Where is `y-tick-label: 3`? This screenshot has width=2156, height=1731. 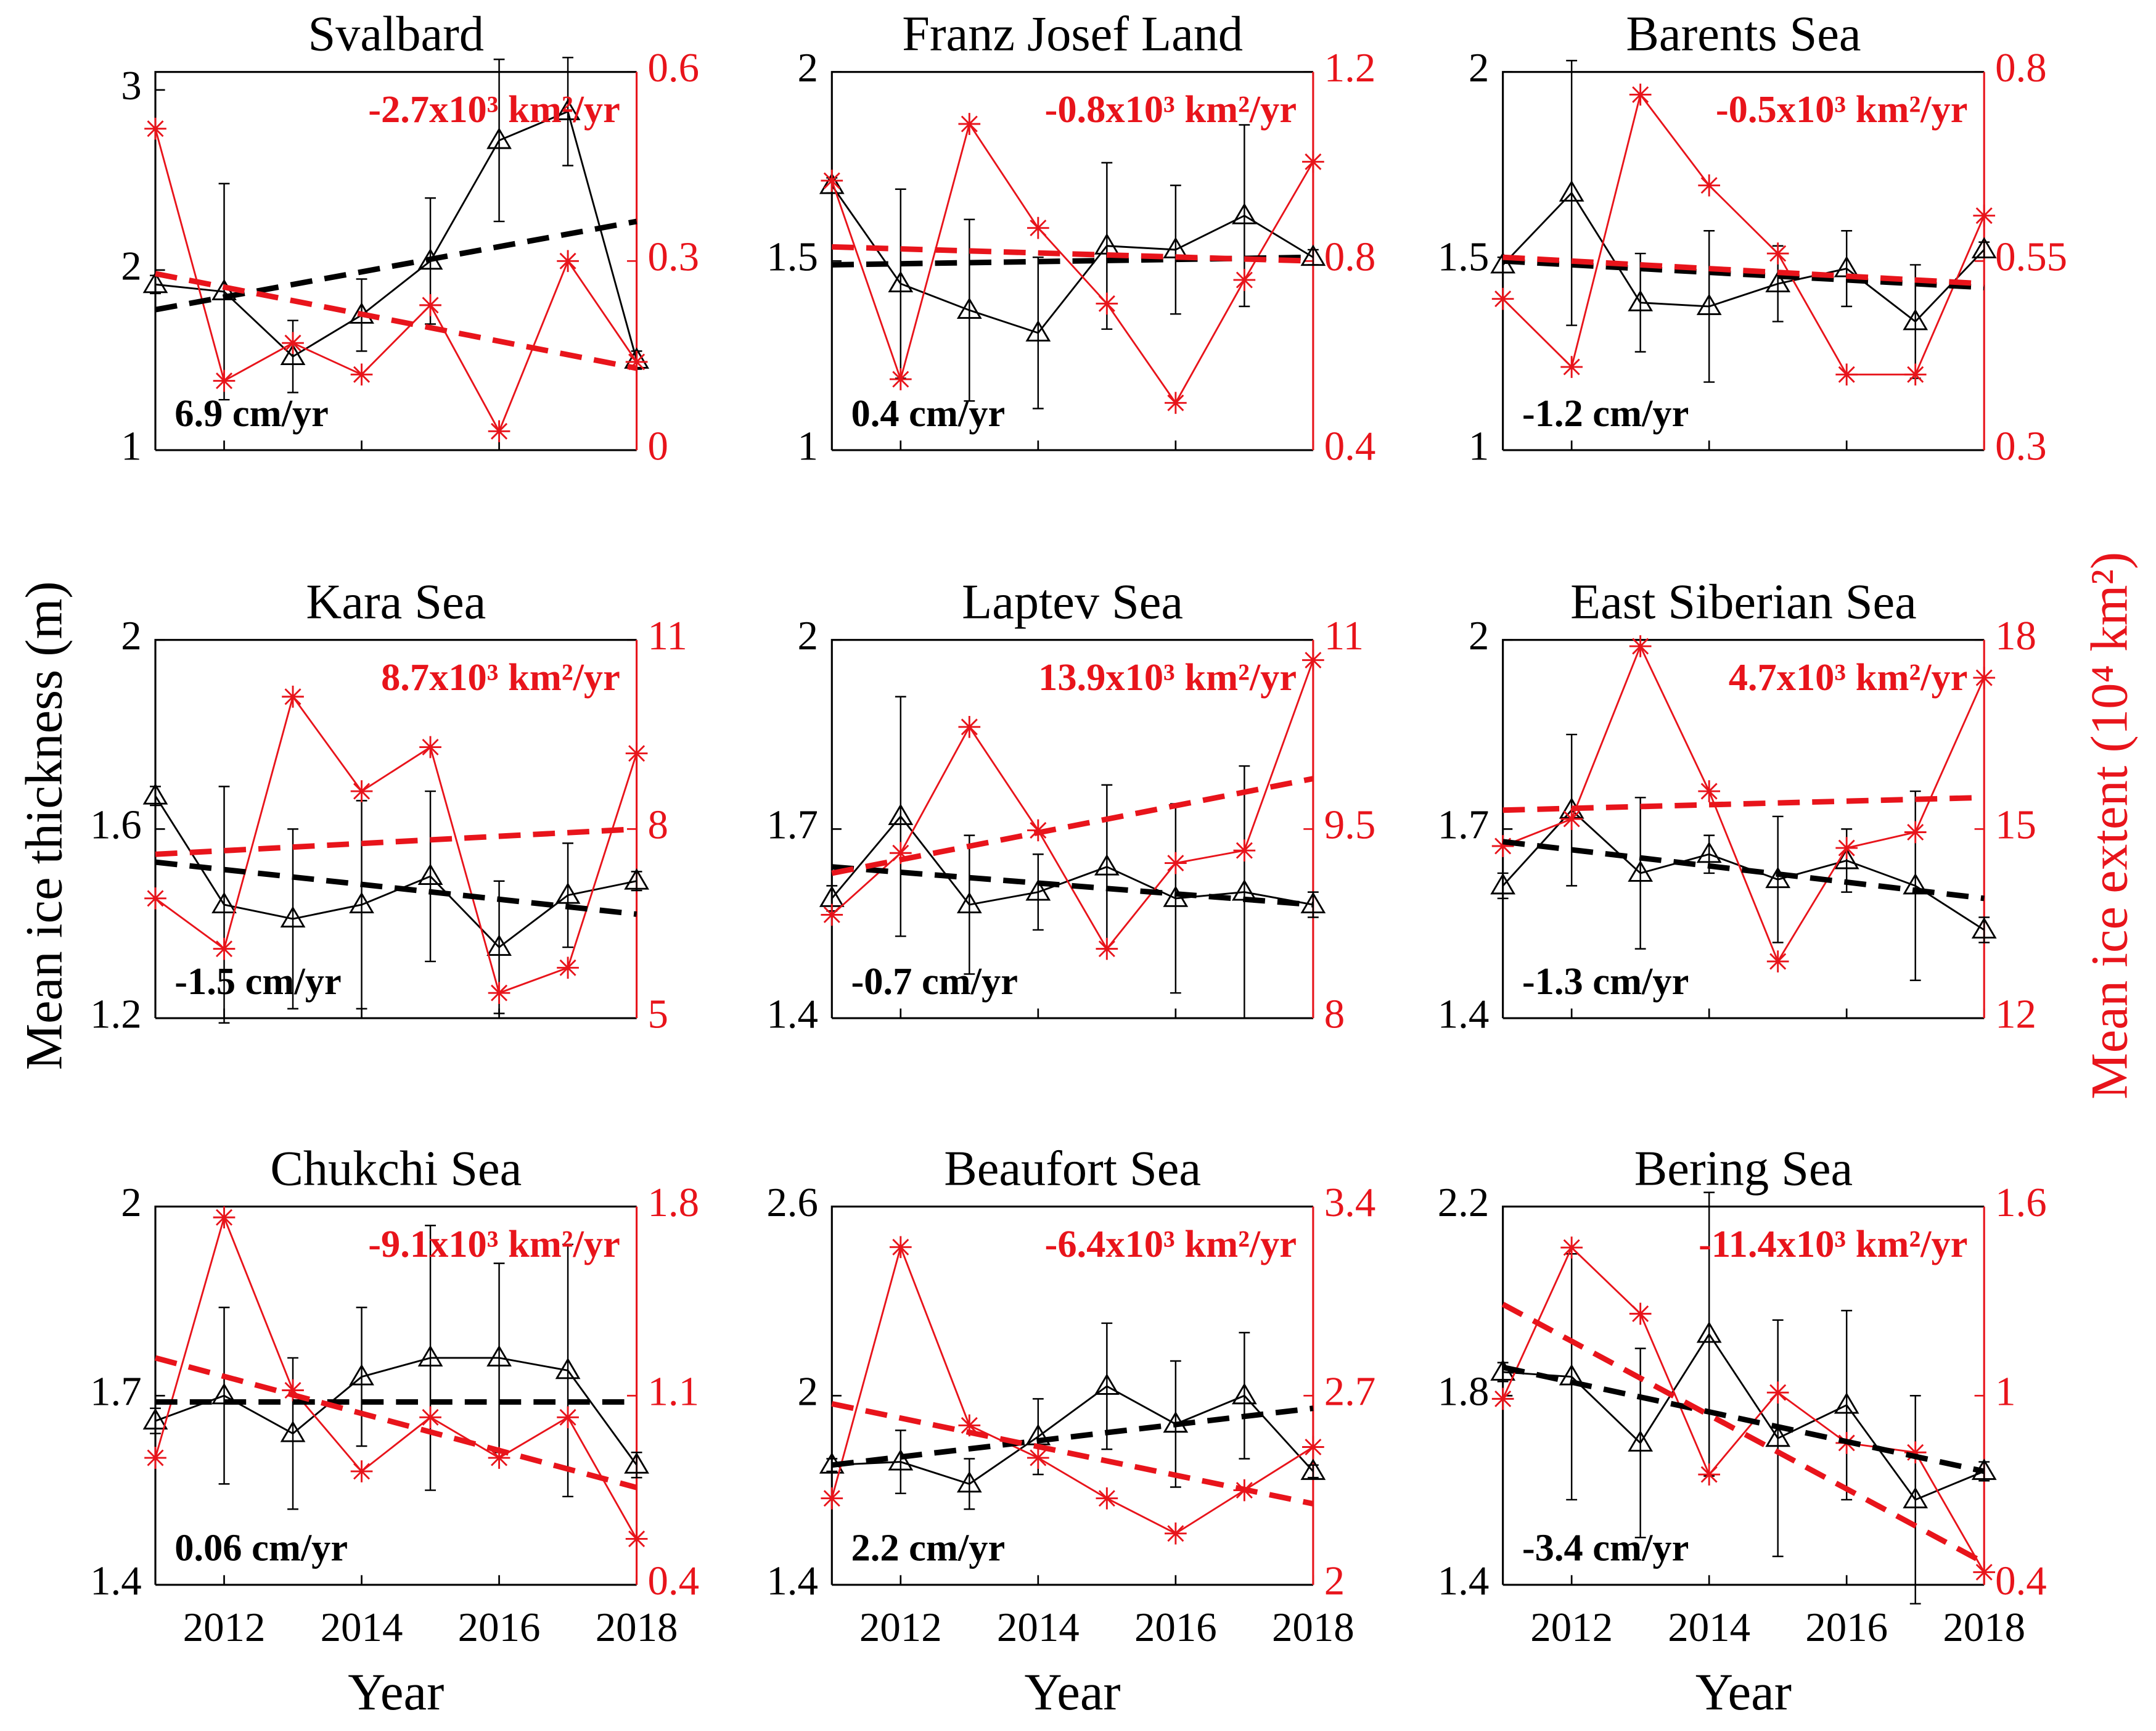
y-tick-label: 3 is located at coordinates (131, 86).